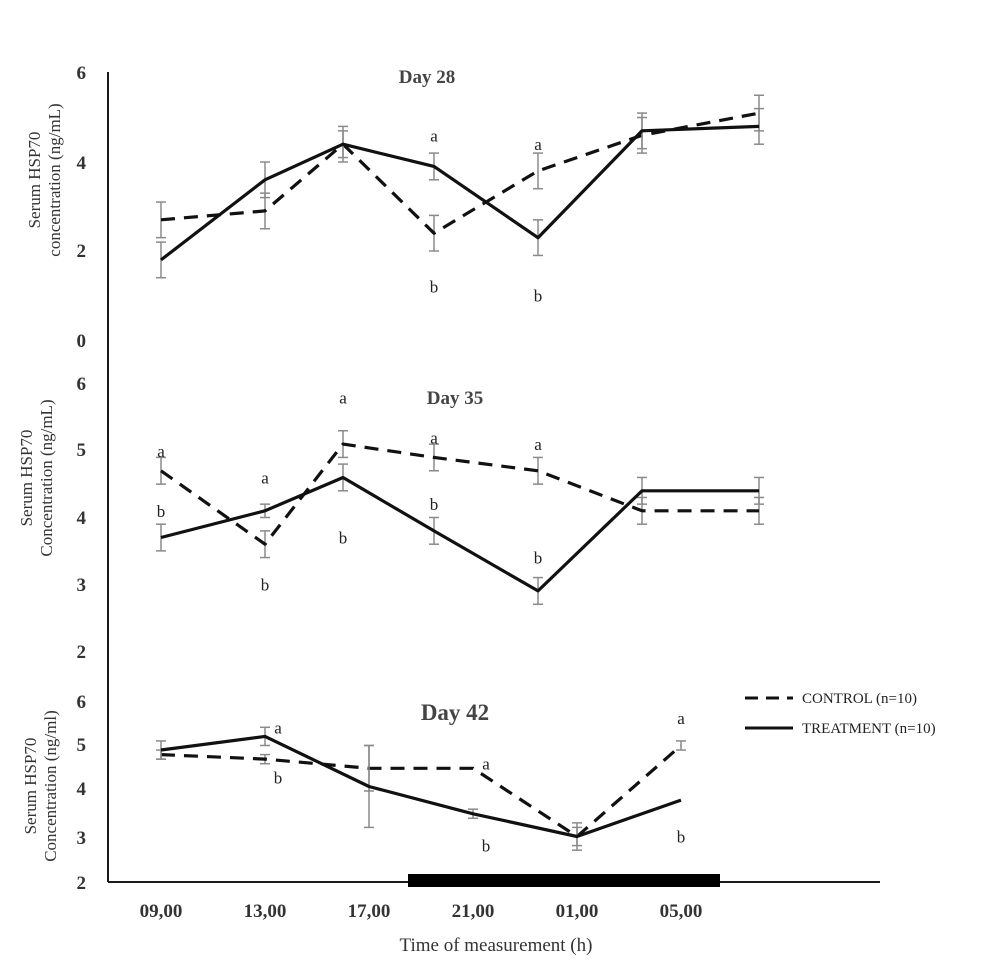  What do you see at coordinates (50, 786) in the screenshot?
I see `ylabel-day-42-line-2: Concentration (ng/ml)` at bounding box center [50, 786].